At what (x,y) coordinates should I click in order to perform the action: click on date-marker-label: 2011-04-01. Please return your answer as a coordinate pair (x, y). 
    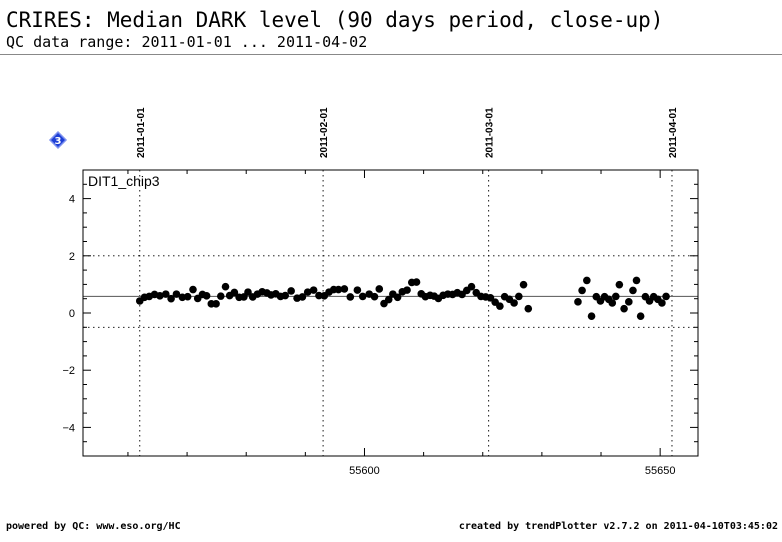
    Looking at the image, I should click on (673, 132).